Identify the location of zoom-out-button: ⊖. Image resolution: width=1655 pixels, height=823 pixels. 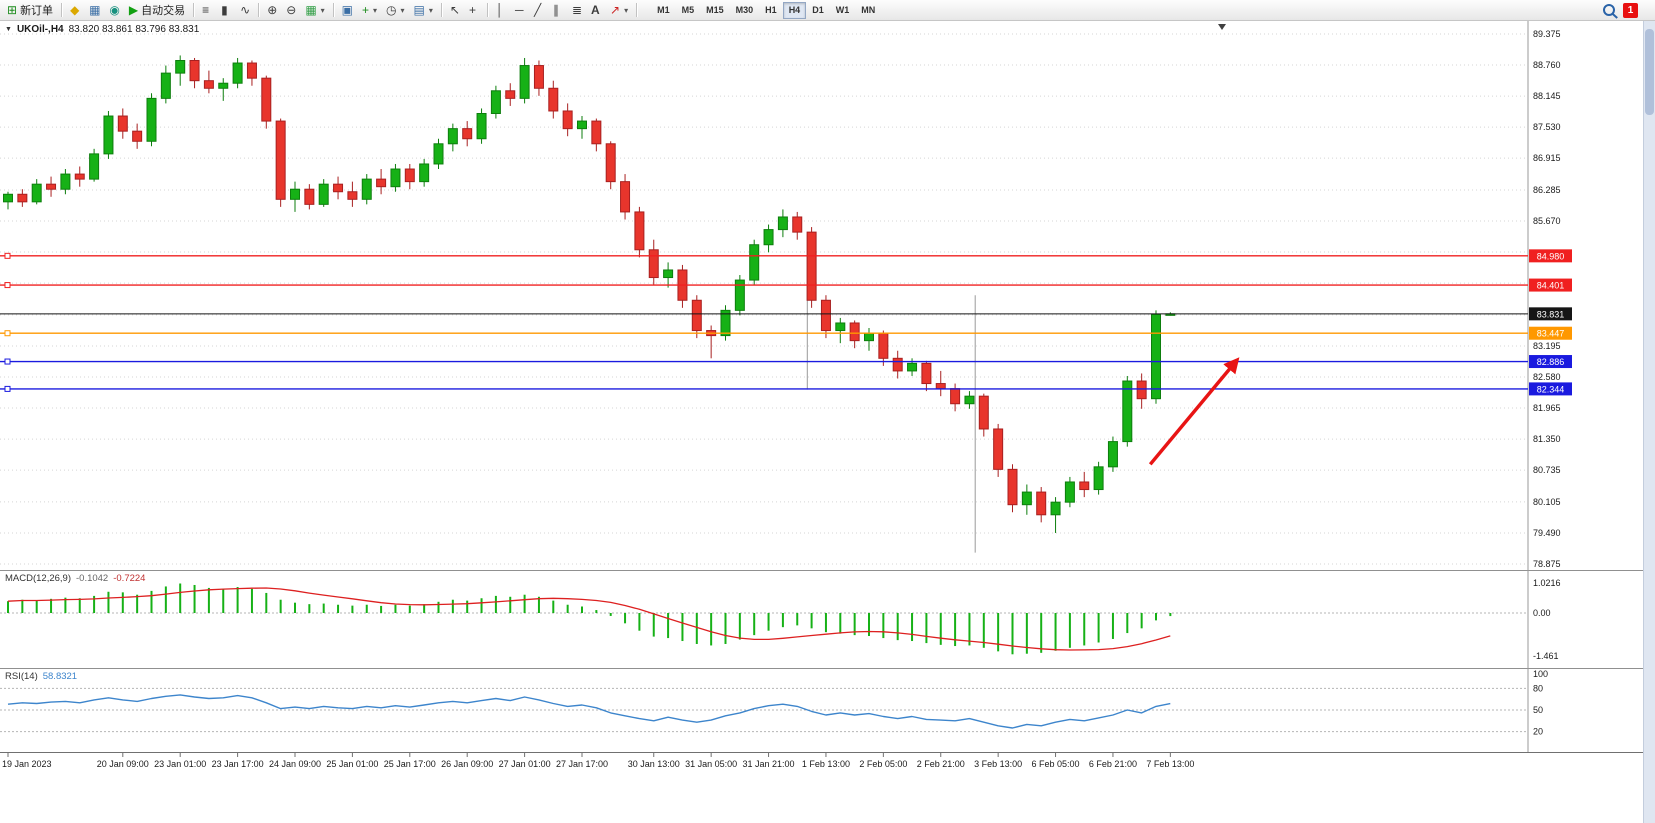
(291, 10).